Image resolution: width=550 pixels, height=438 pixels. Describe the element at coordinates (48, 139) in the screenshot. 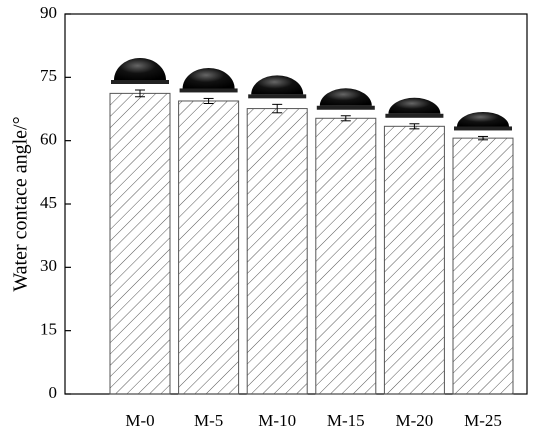

I see `y-tick-label: 60` at that location.